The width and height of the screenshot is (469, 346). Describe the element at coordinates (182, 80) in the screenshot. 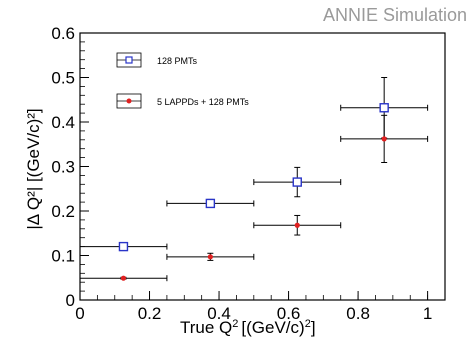

I see `legend: 128 PMTs 5 LAPPDs + 128 PMTs` at that location.